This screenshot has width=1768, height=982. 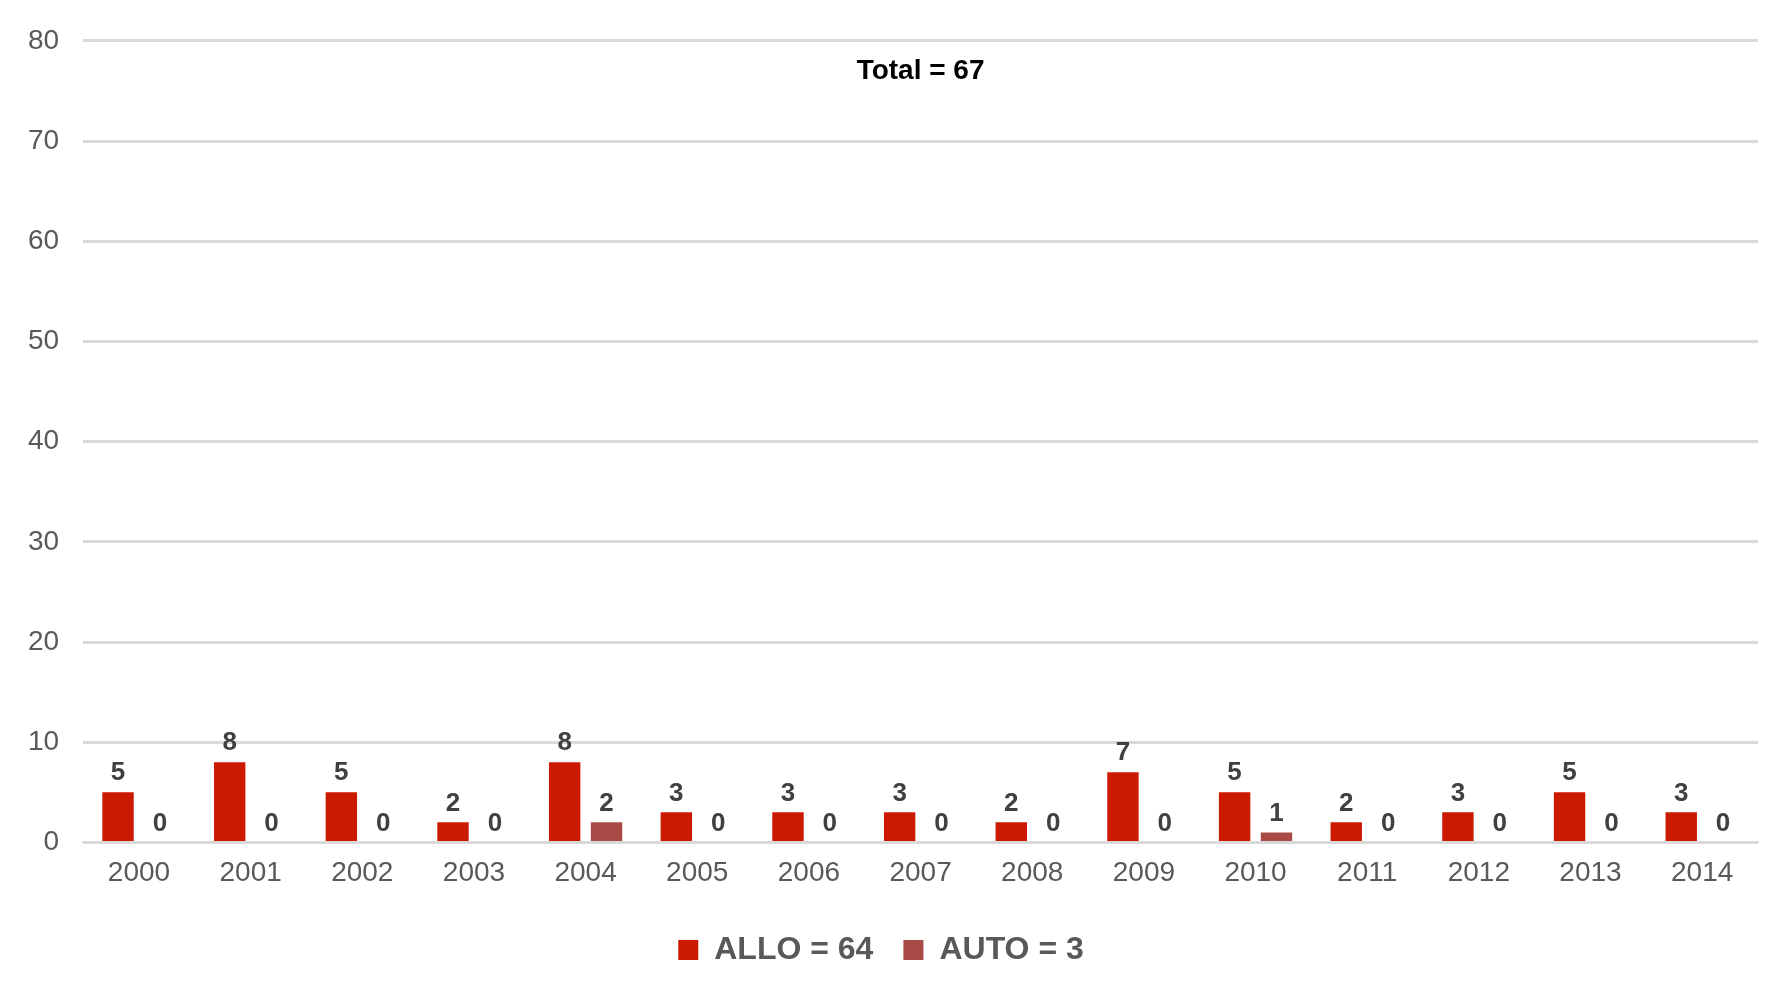 What do you see at coordinates (43, 239) in the screenshot?
I see `y-tick-label: 60` at bounding box center [43, 239].